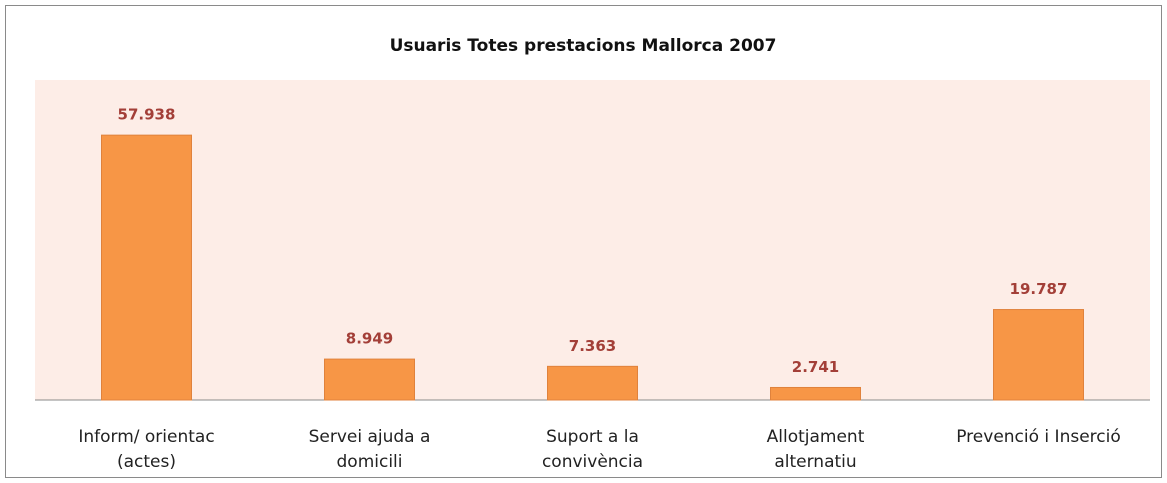  I want to click on data-label: 19.787, so click(1039, 289).